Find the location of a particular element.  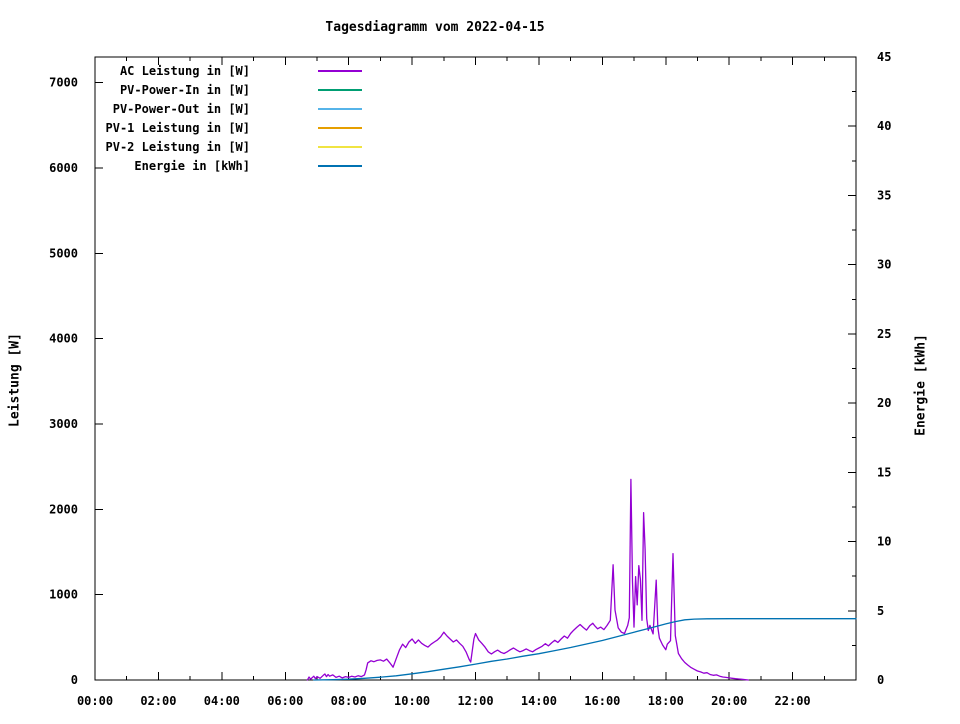

y-axis-left-tick-label: 1000 is located at coordinates (63, 595).